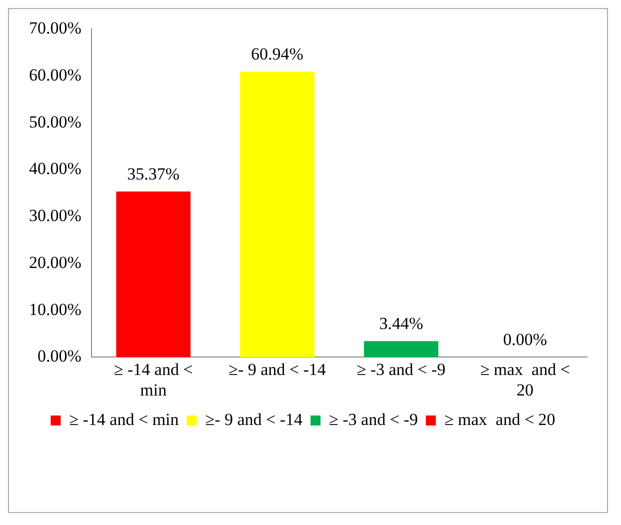  I want to click on y-tick-label: 70.00%, so click(55, 28).